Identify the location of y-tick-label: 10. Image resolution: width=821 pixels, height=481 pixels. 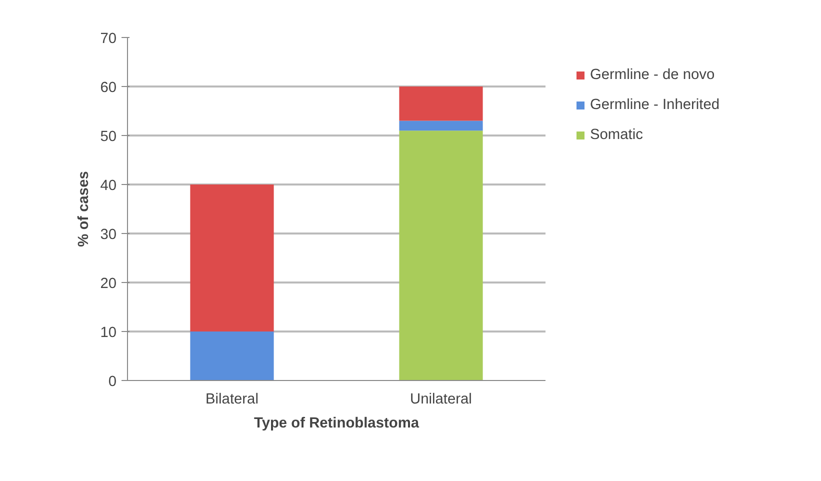
(108, 333).